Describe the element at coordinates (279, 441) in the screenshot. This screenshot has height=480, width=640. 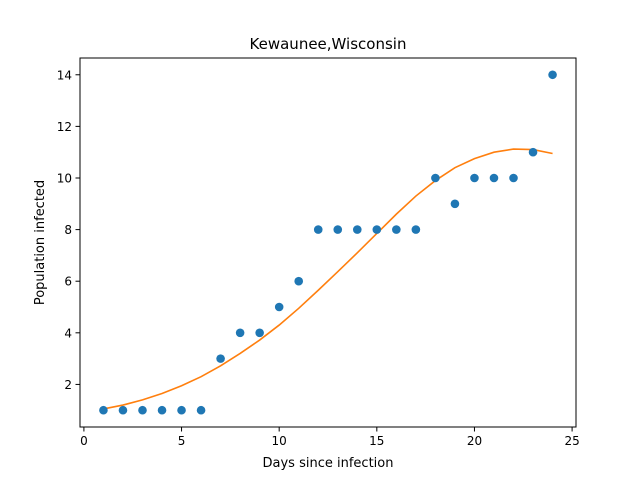
I see `x-tick-label: 10` at that location.